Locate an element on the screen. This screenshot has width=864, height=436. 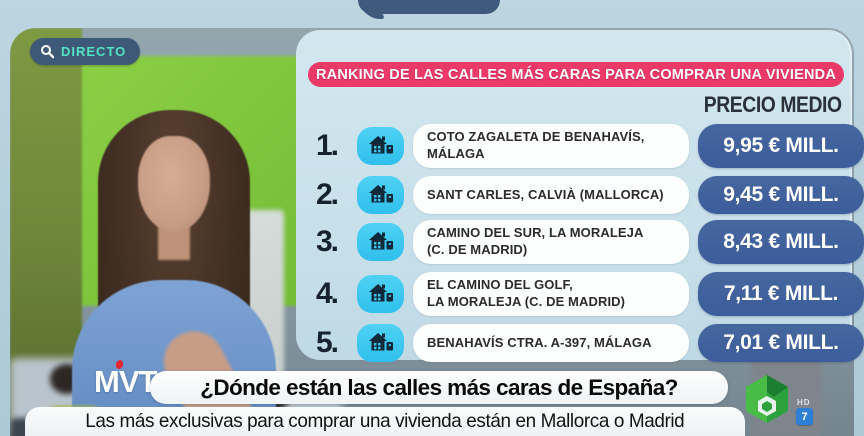
price-badge: 9,45 € MILL. is located at coordinates (781, 195).